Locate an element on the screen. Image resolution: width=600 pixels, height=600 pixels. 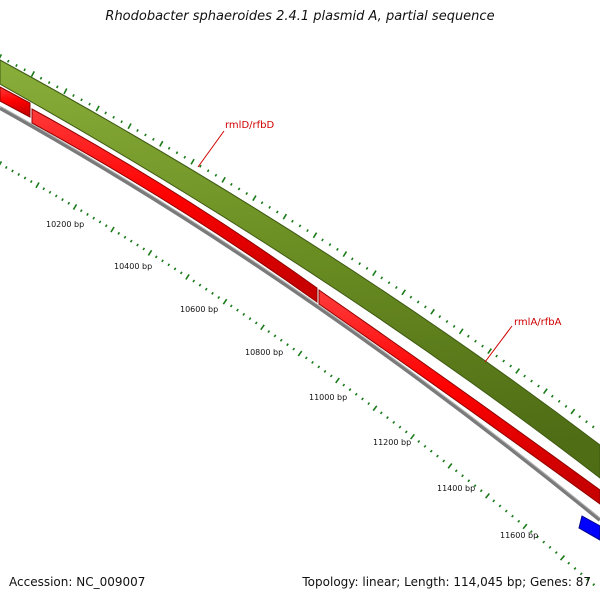
ruler-label: 10400 bp is located at coordinates (133, 266).